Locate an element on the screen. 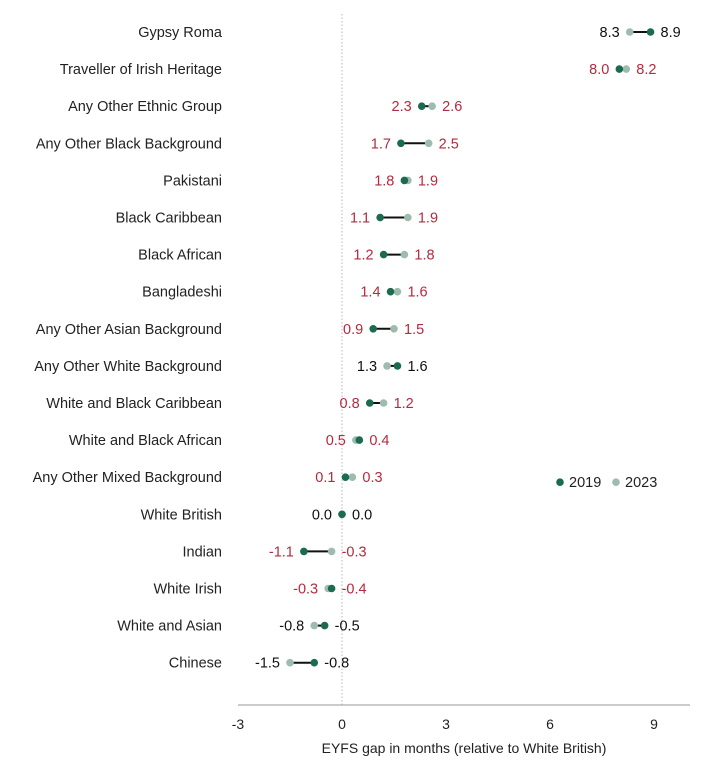 The height and width of the screenshot is (774, 720). x-tick-label: 9 is located at coordinates (654, 724).